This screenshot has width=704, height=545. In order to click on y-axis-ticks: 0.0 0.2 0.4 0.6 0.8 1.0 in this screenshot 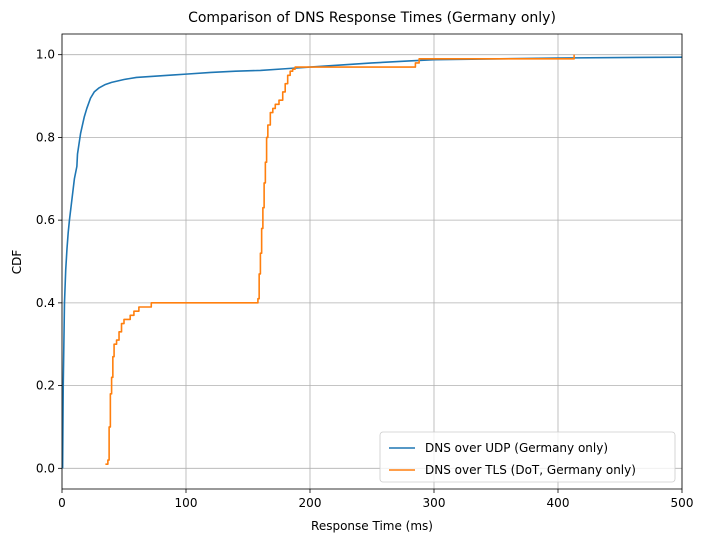, I will do `click(49, 261)`.